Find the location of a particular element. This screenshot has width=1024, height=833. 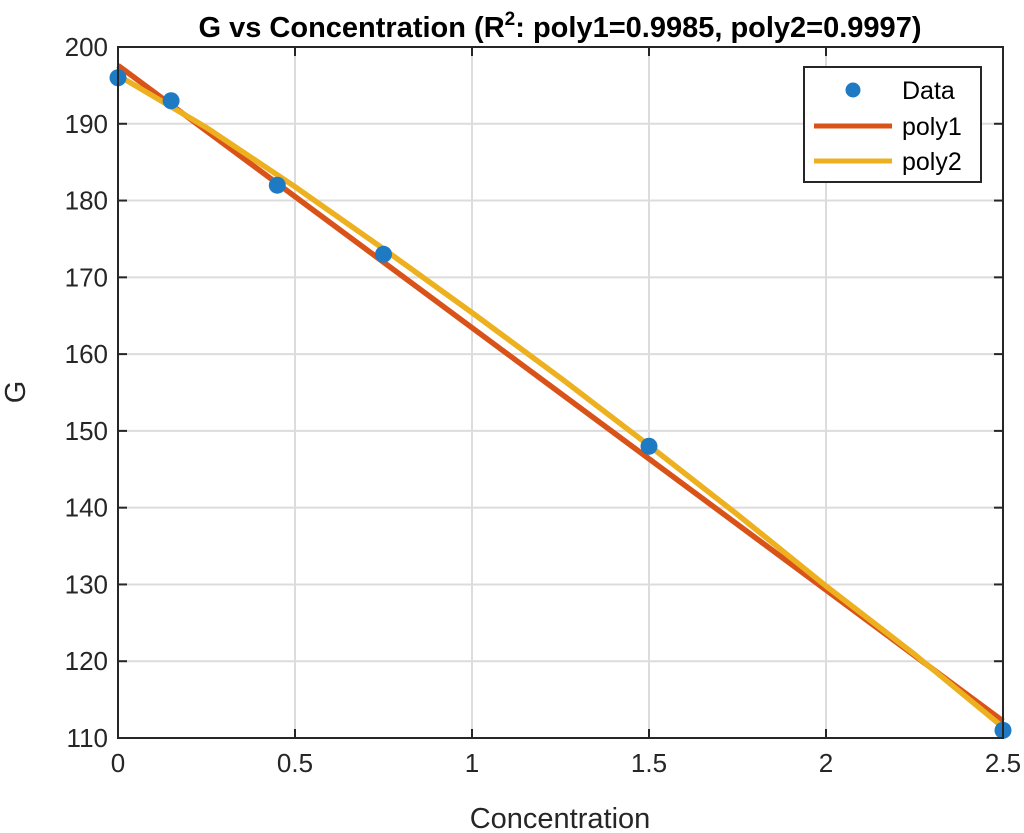

legend-marker-data is located at coordinates (853, 90).